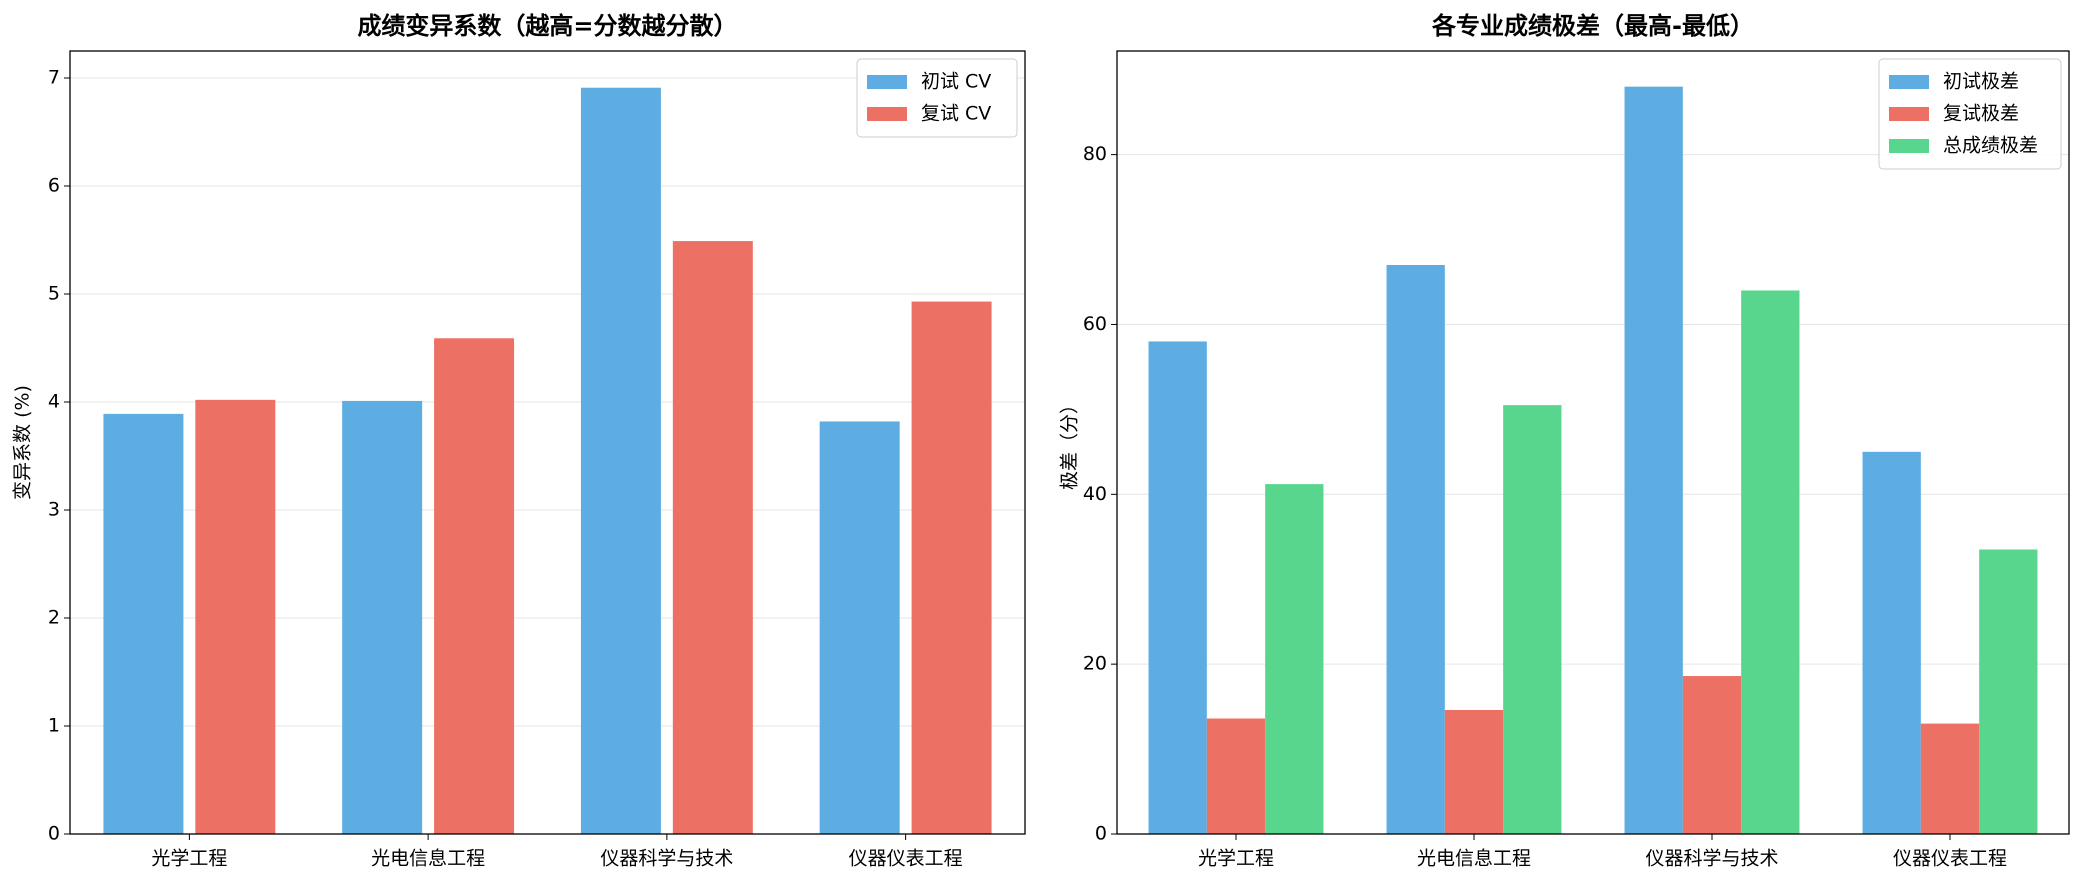 This screenshot has height=885, width=2085. Describe the element at coordinates (54, 186) in the screenshot. I see `y-tick-label: 6` at that location.